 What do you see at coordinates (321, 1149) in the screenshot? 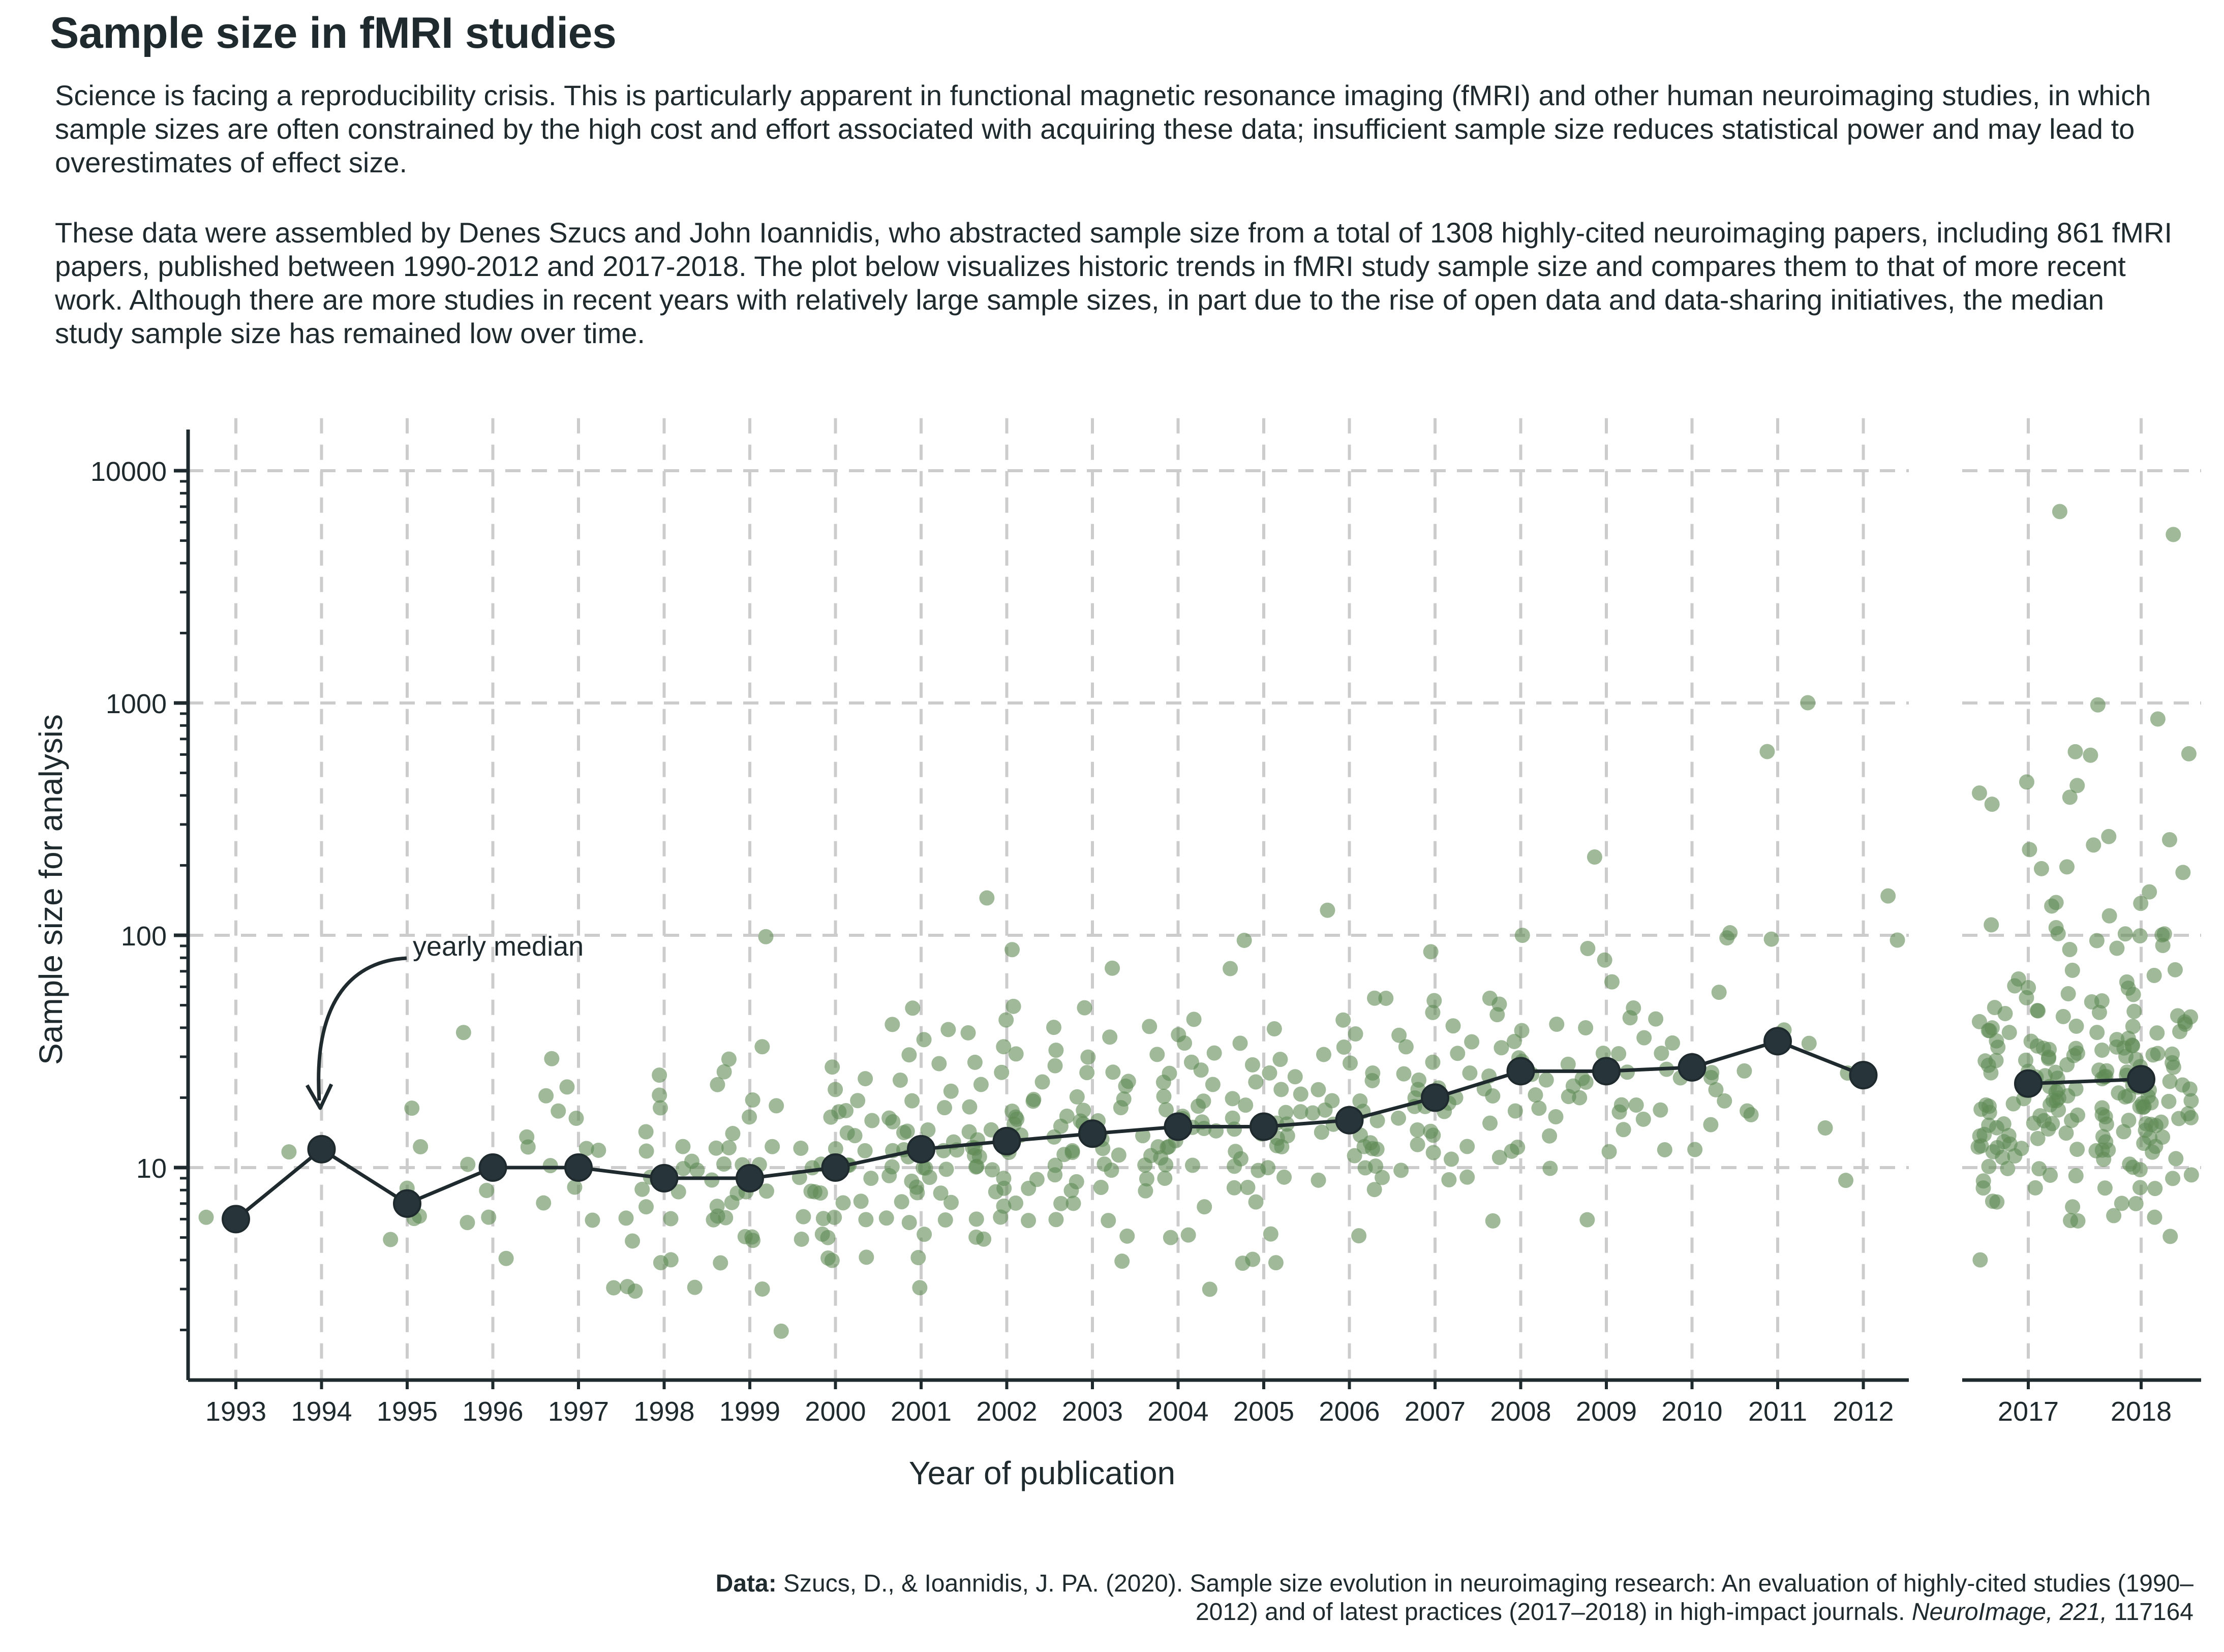
I see `median-point-1994` at bounding box center [321, 1149].